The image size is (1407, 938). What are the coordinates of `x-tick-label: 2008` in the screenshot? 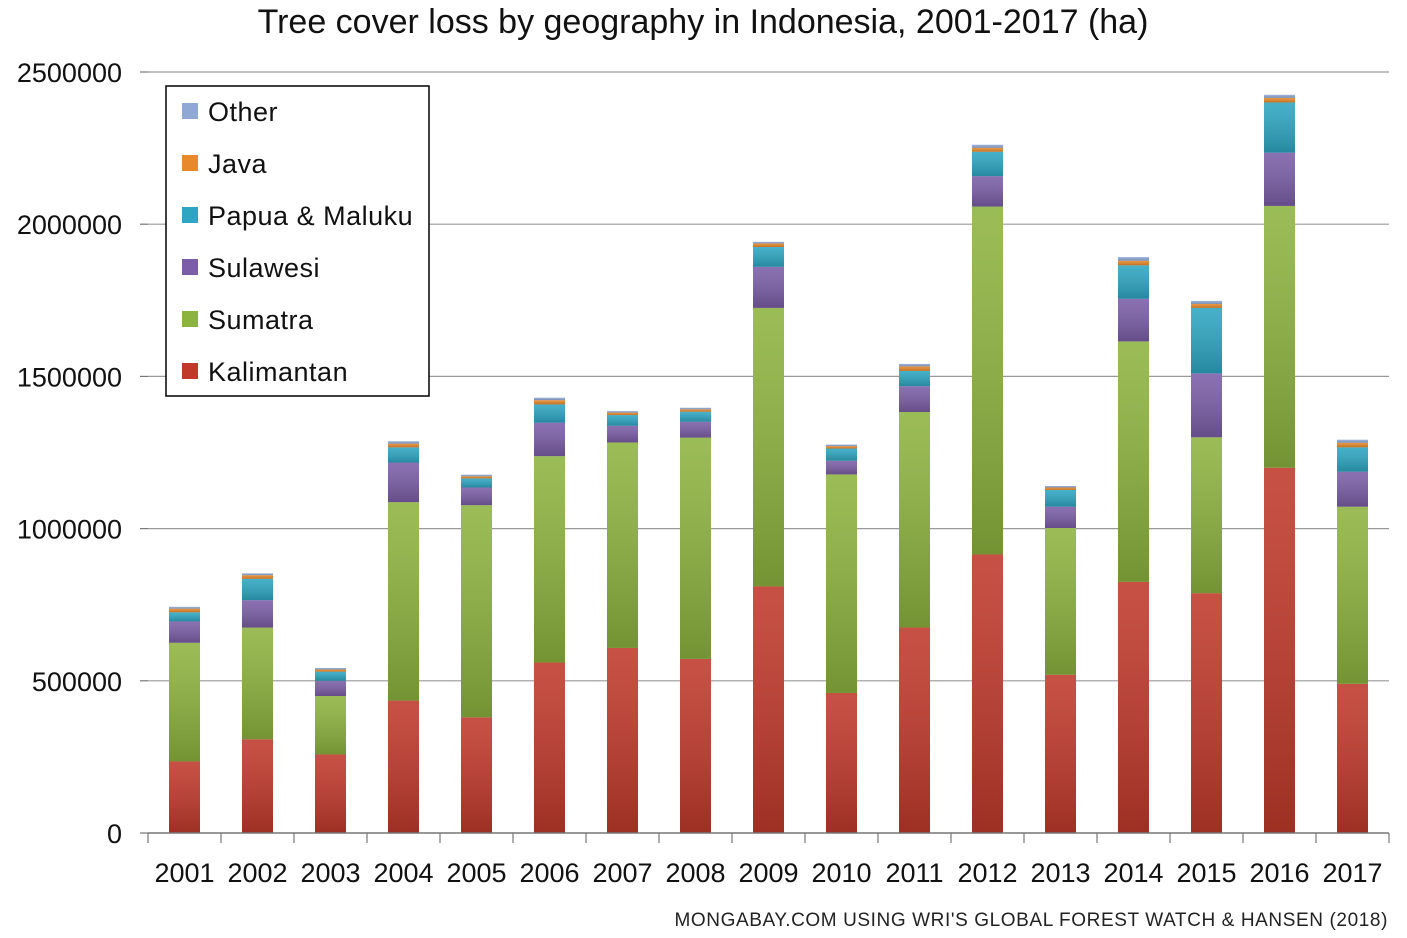 It's located at (695, 873).